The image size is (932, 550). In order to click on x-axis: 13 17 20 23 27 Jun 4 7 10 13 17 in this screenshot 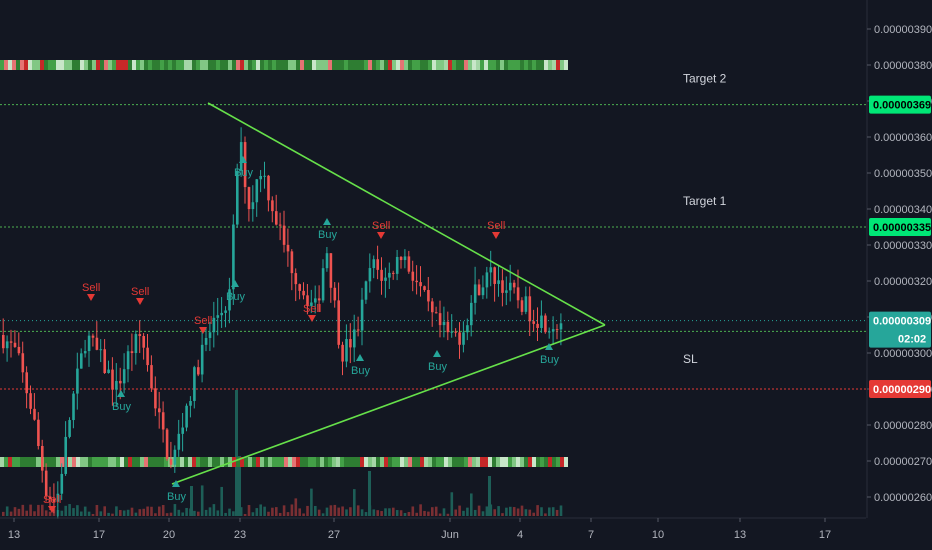, I will do `click(433, 529)`.